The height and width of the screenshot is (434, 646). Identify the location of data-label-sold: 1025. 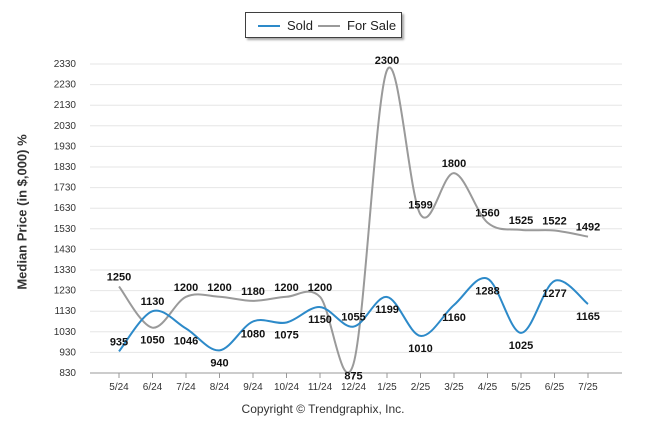
(521, 346).